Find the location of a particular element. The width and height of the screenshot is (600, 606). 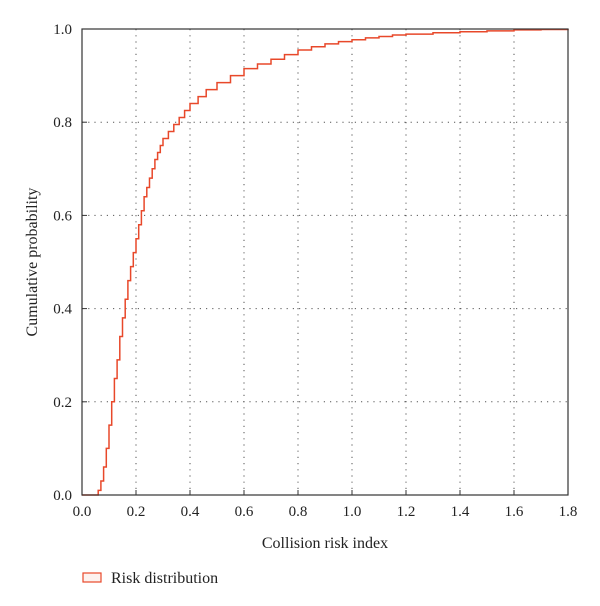

x-tick-label: 0.0 is located at coordinates (82, 512).